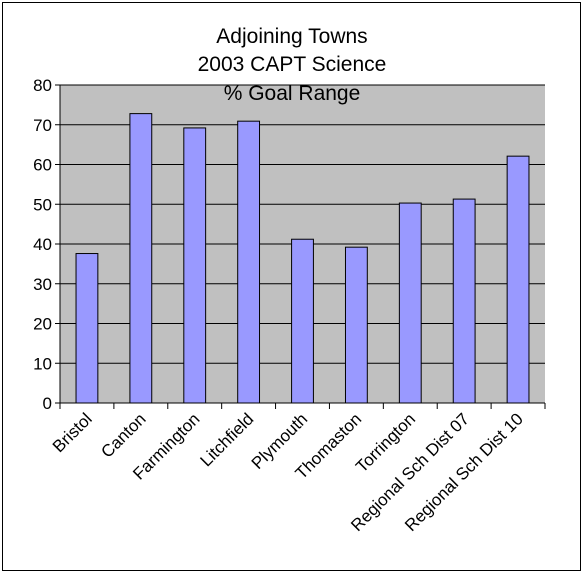 The width and height of the screenshot is (585, 575). Describe the element at coordinates (42, 324) in the screenshot. I see `y-tick-label: 20` at that location.